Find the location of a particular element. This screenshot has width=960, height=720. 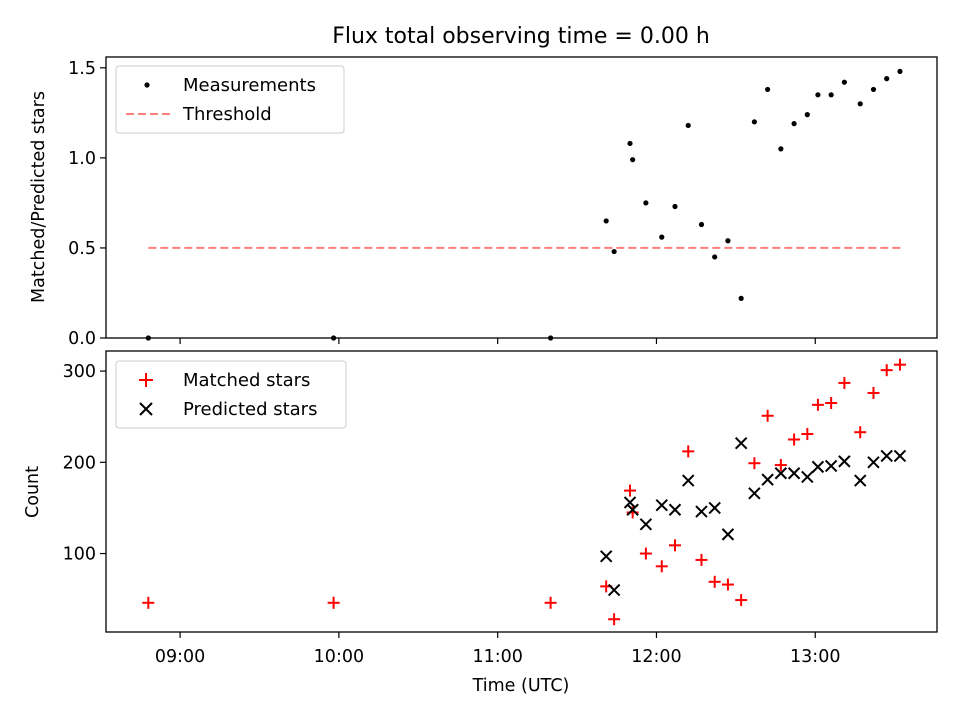

ratio-legend: Measurements Threshold is located at coordinates (230, 99).